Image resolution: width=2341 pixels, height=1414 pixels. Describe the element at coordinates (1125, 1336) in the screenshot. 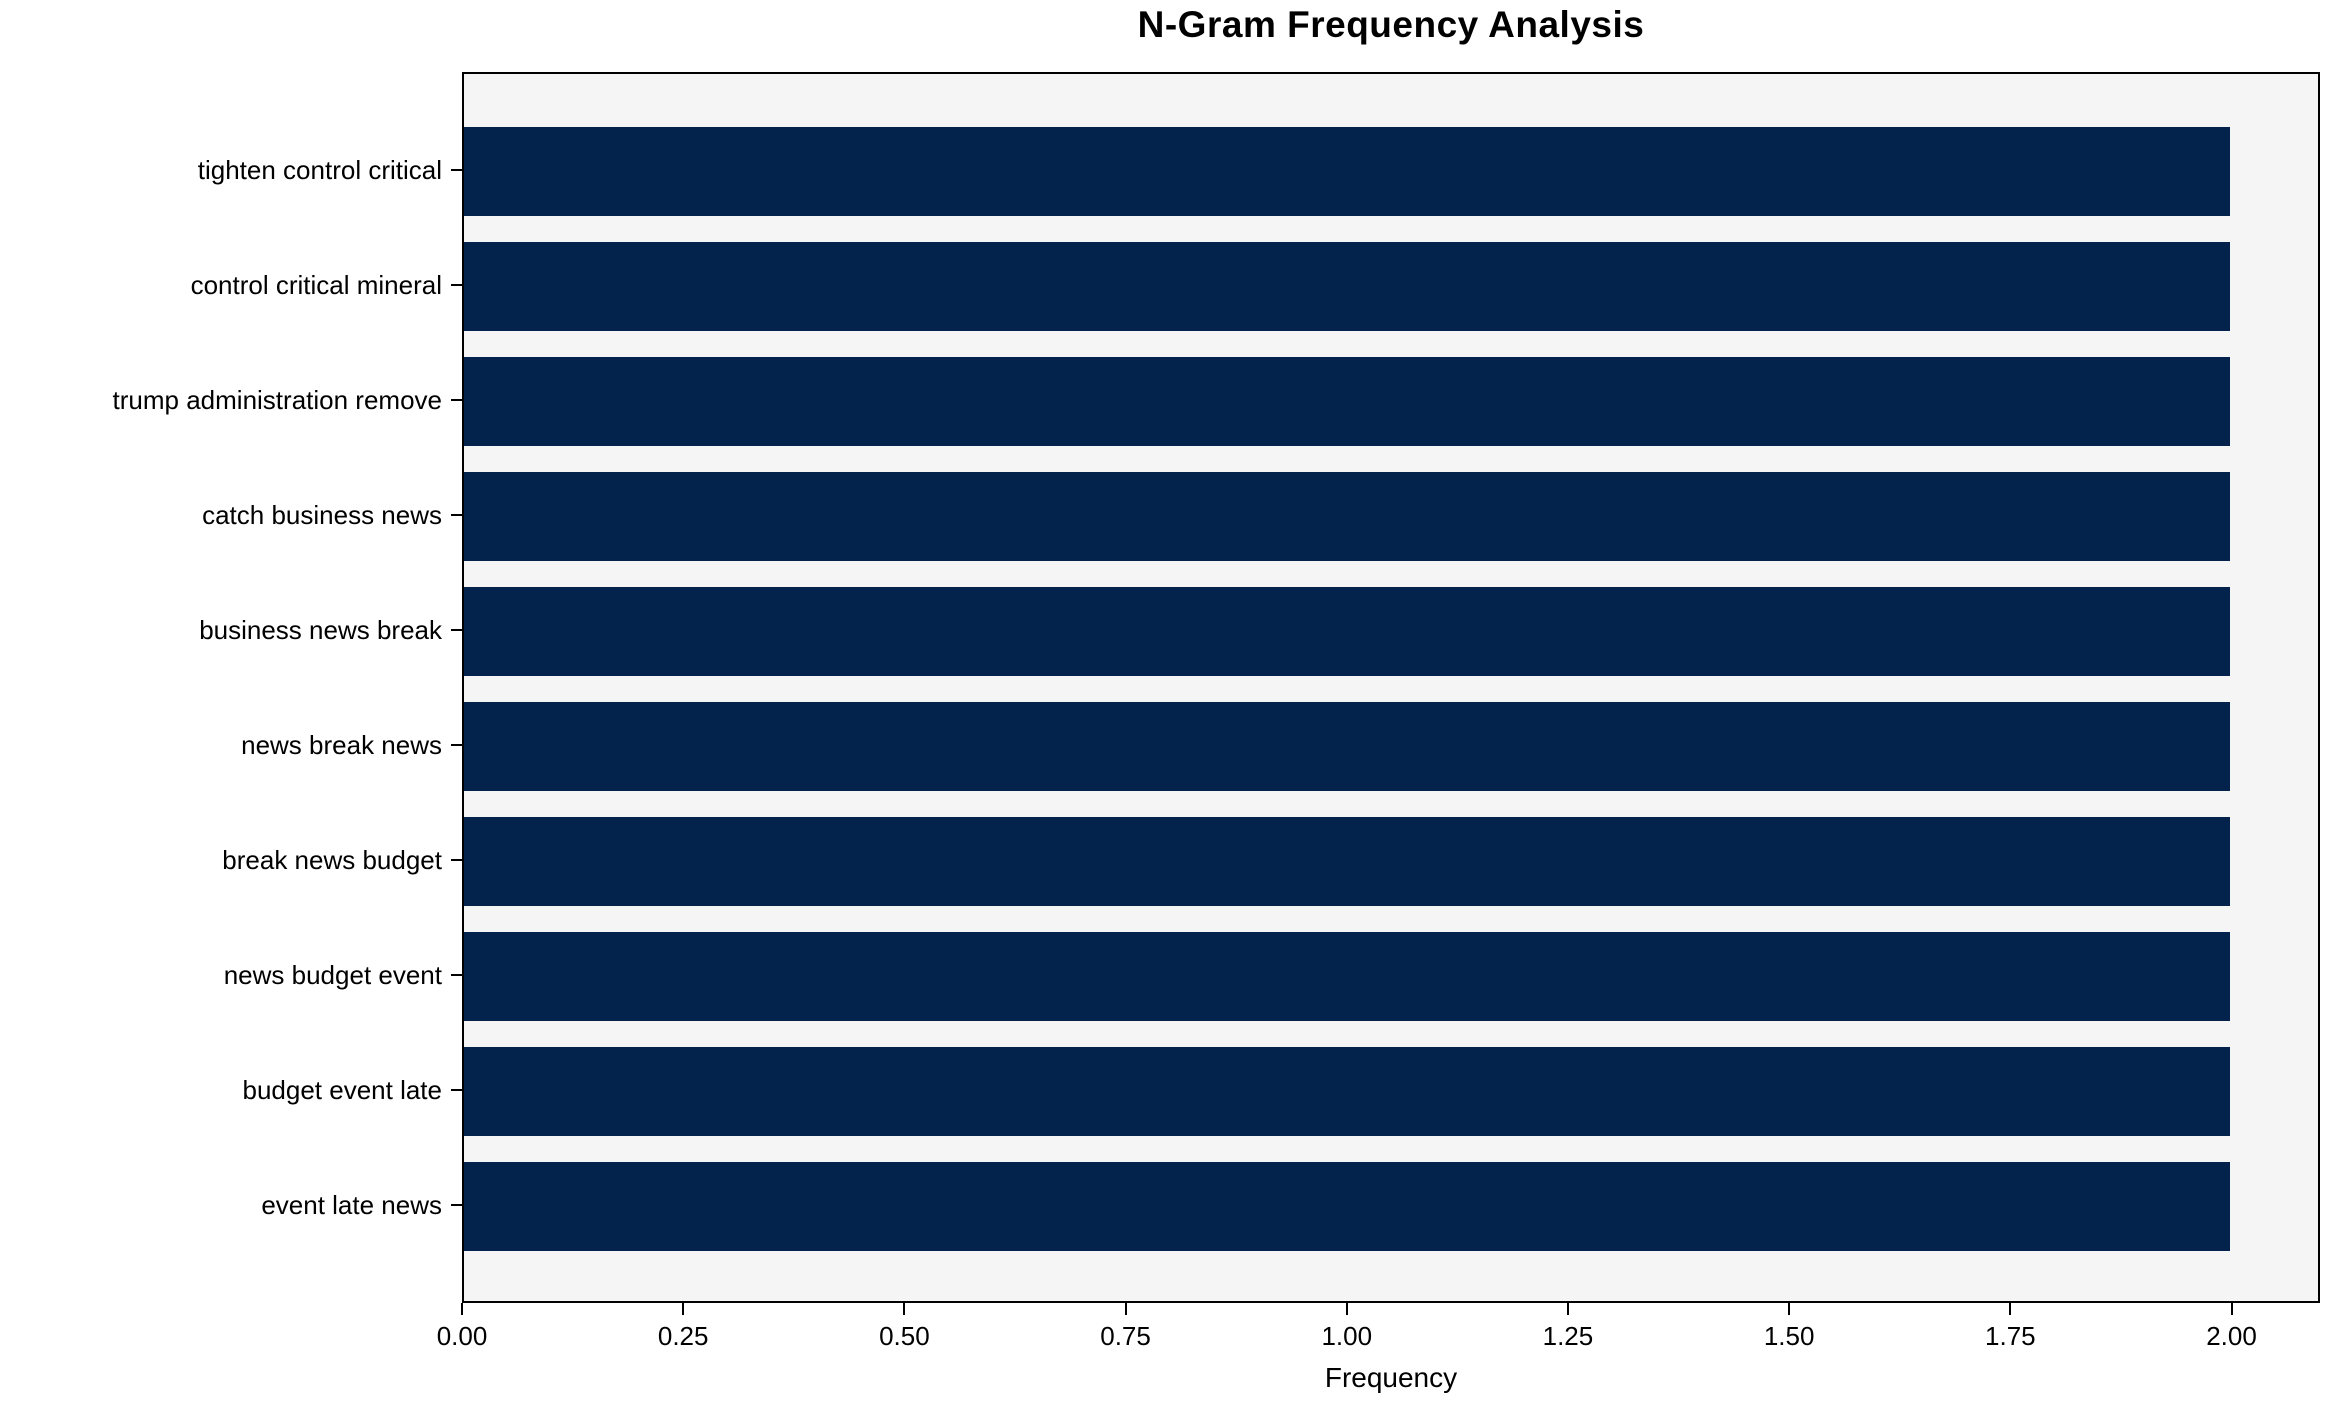

I see `x-tick-label: 0.75` at that location.